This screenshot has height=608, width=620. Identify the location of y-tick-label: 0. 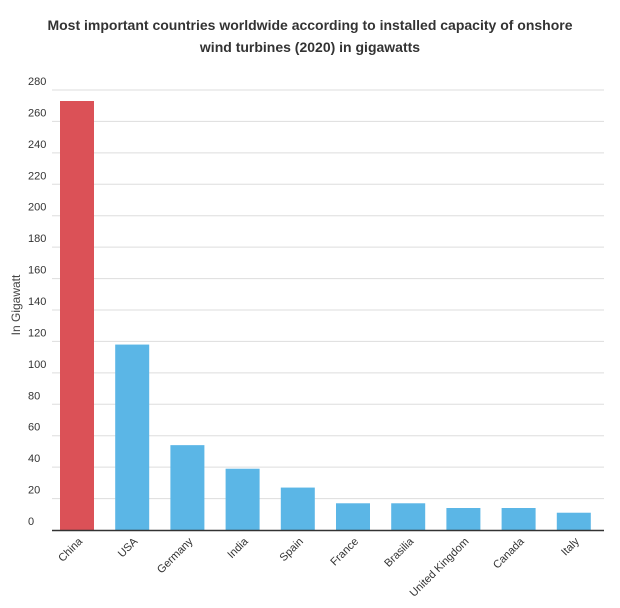
(31, 522).